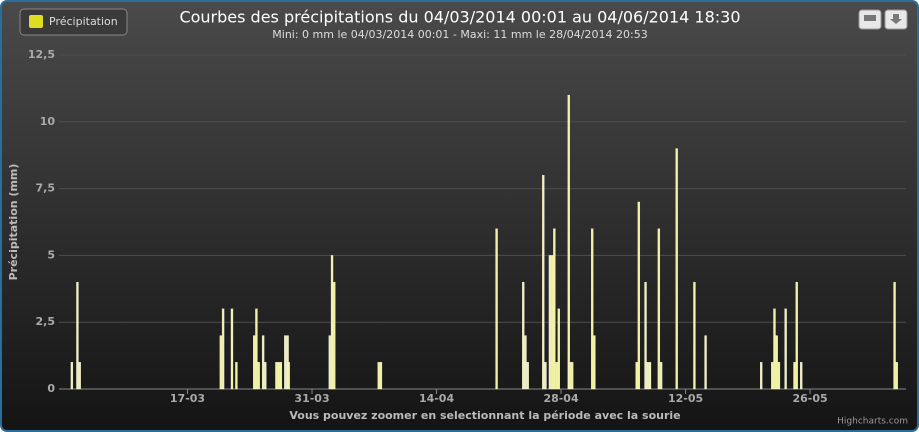  I want to click on credits: Highcharts.com, so click(872, 422).